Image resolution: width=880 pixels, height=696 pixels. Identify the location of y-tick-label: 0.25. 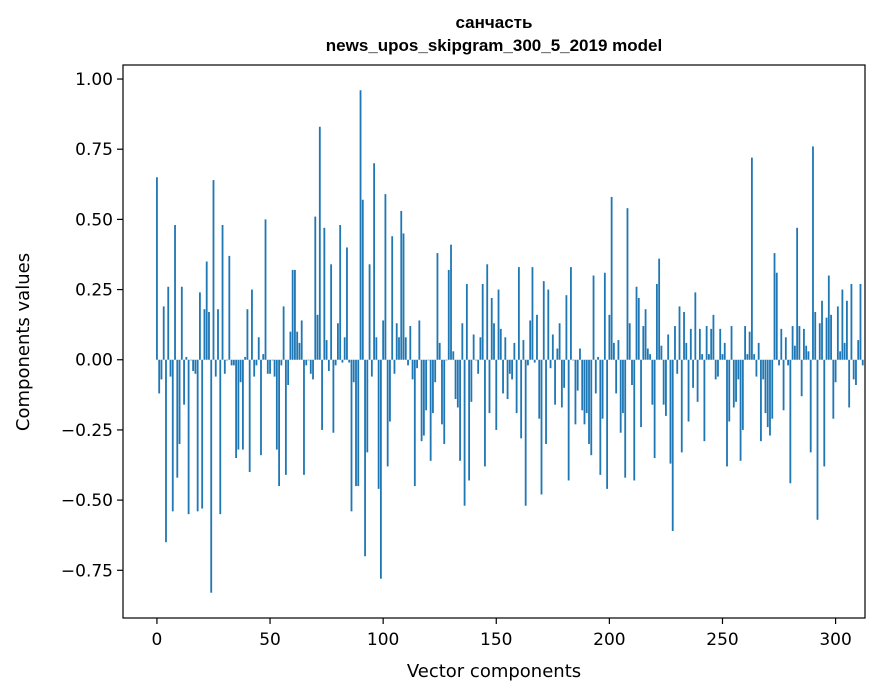
(94, 291).